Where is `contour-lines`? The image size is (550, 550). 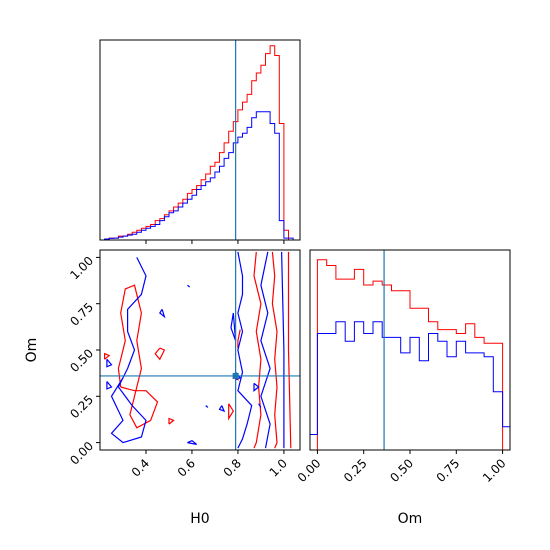
contour-lines is located at coordinates (198, 350).